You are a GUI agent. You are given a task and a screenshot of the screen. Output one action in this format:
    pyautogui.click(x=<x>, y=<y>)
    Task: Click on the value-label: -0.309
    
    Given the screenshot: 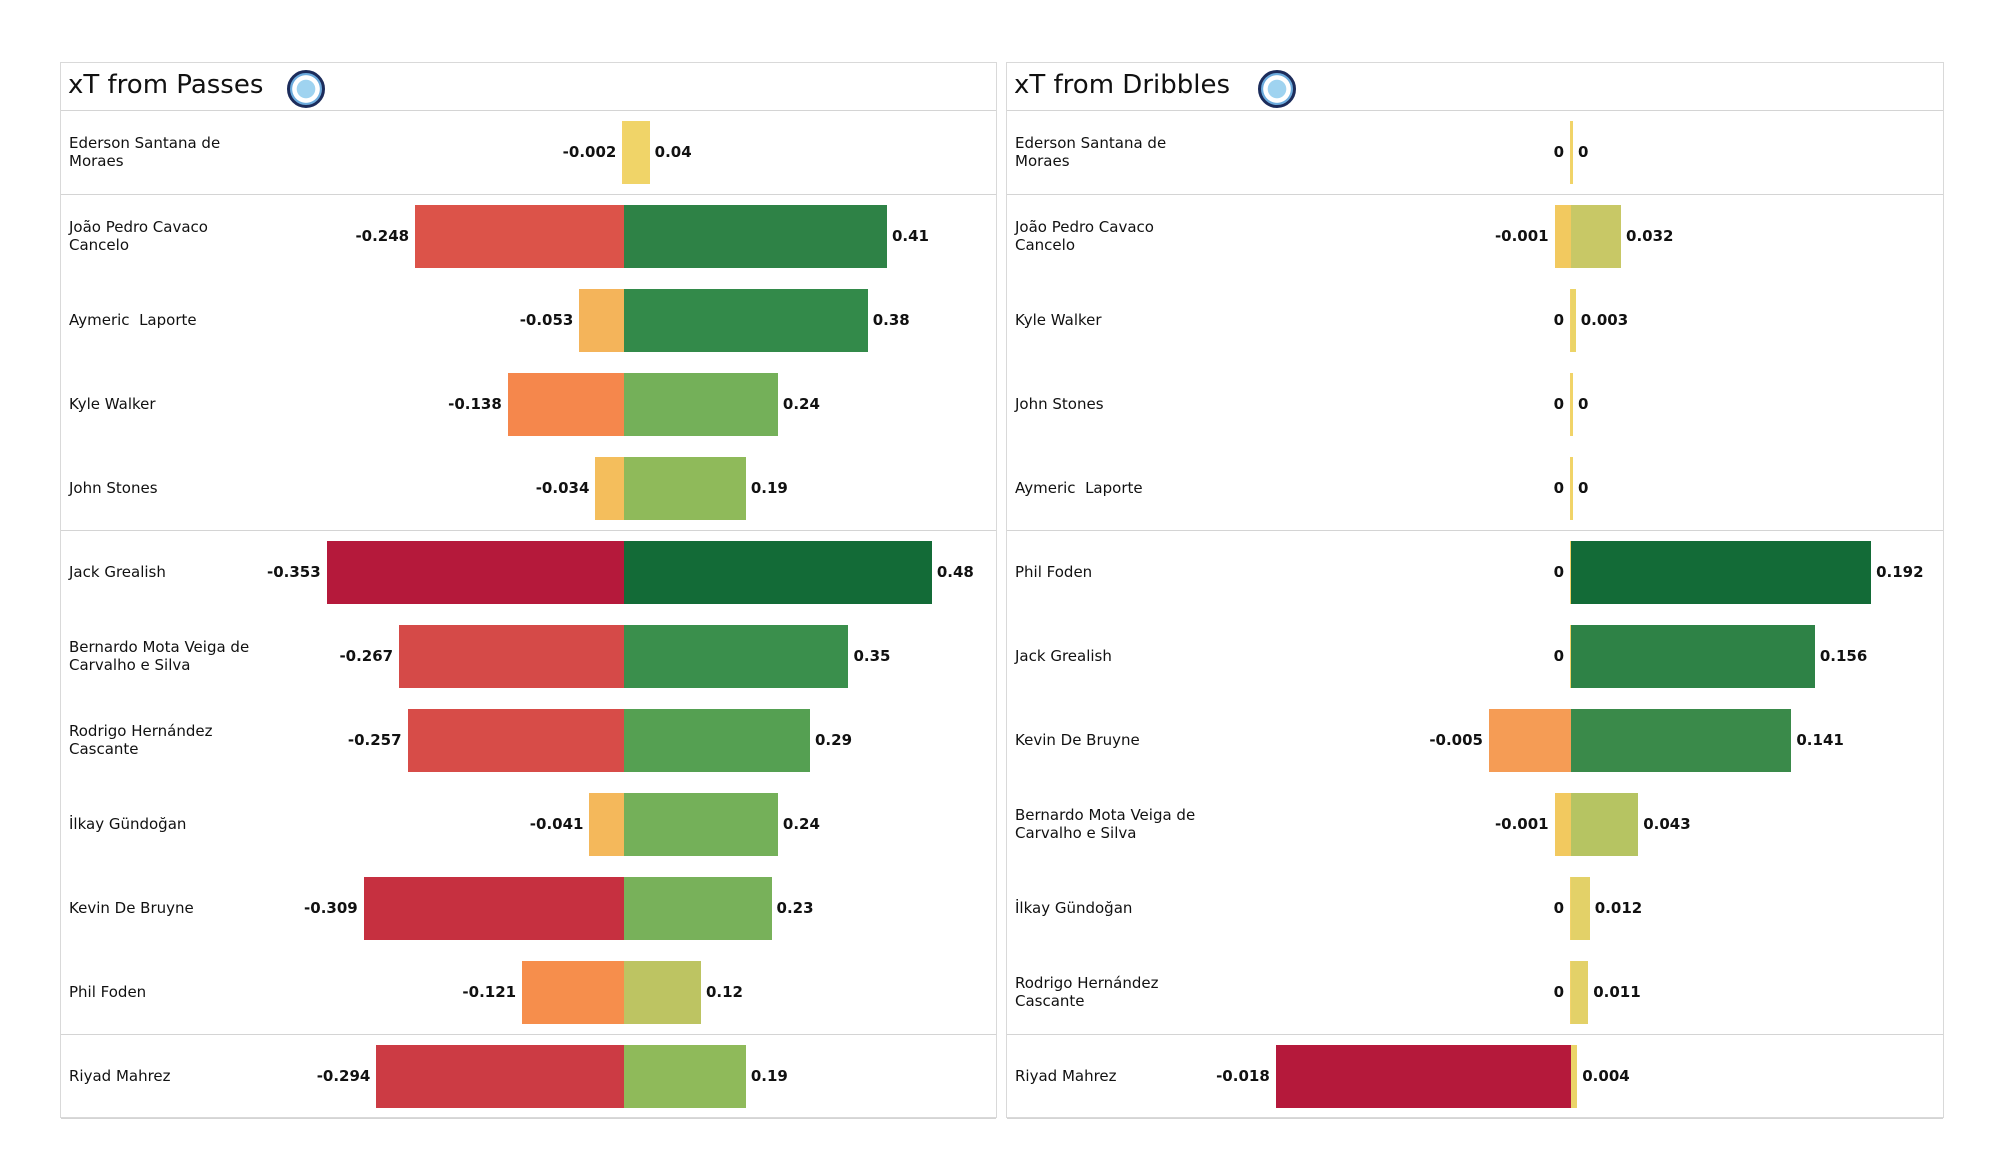 What is the action you would take?
    pyautogui.click(x=331, y=908)
    